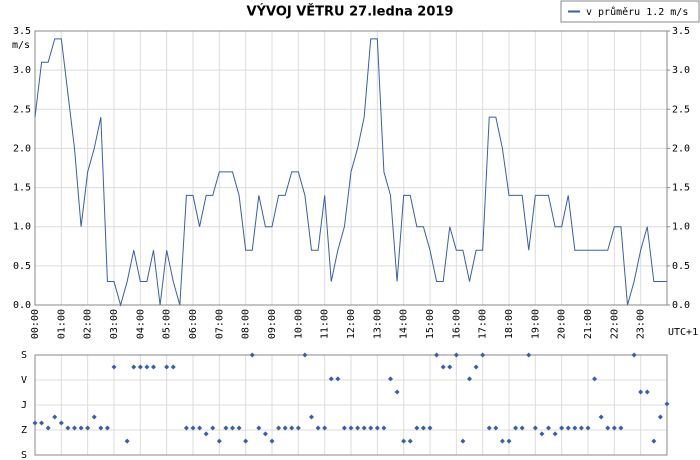  I want to click on x-tick-label: 10:00, so click(298, 324).